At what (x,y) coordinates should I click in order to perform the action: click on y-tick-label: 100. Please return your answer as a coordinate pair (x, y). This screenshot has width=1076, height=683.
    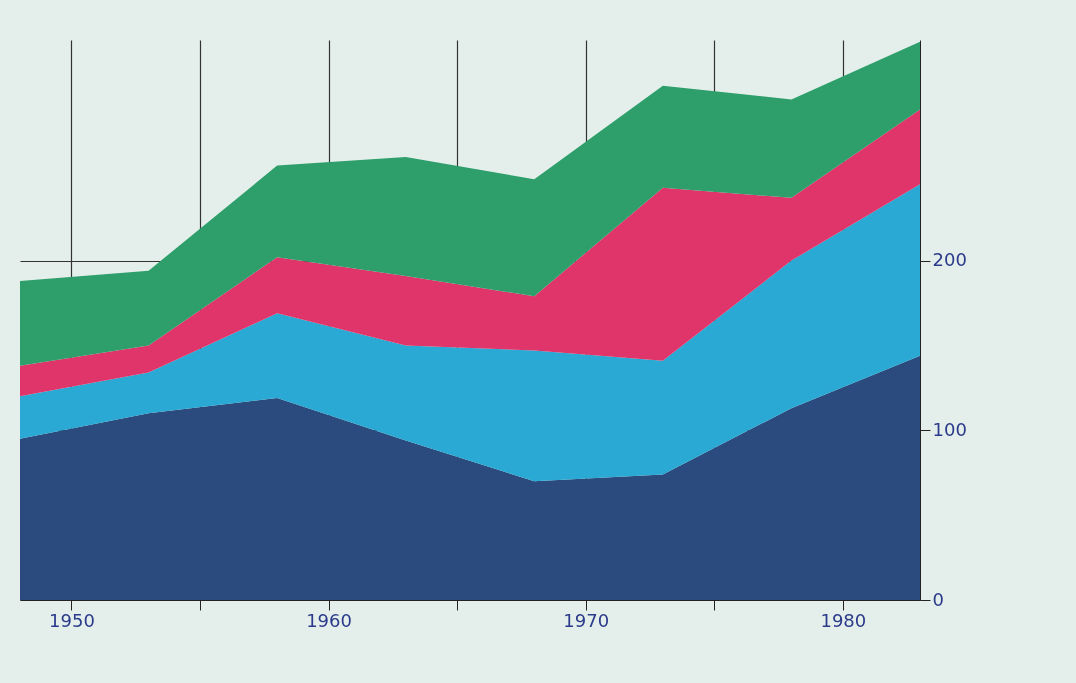
    Looking at the image, I should click on (949, 429).